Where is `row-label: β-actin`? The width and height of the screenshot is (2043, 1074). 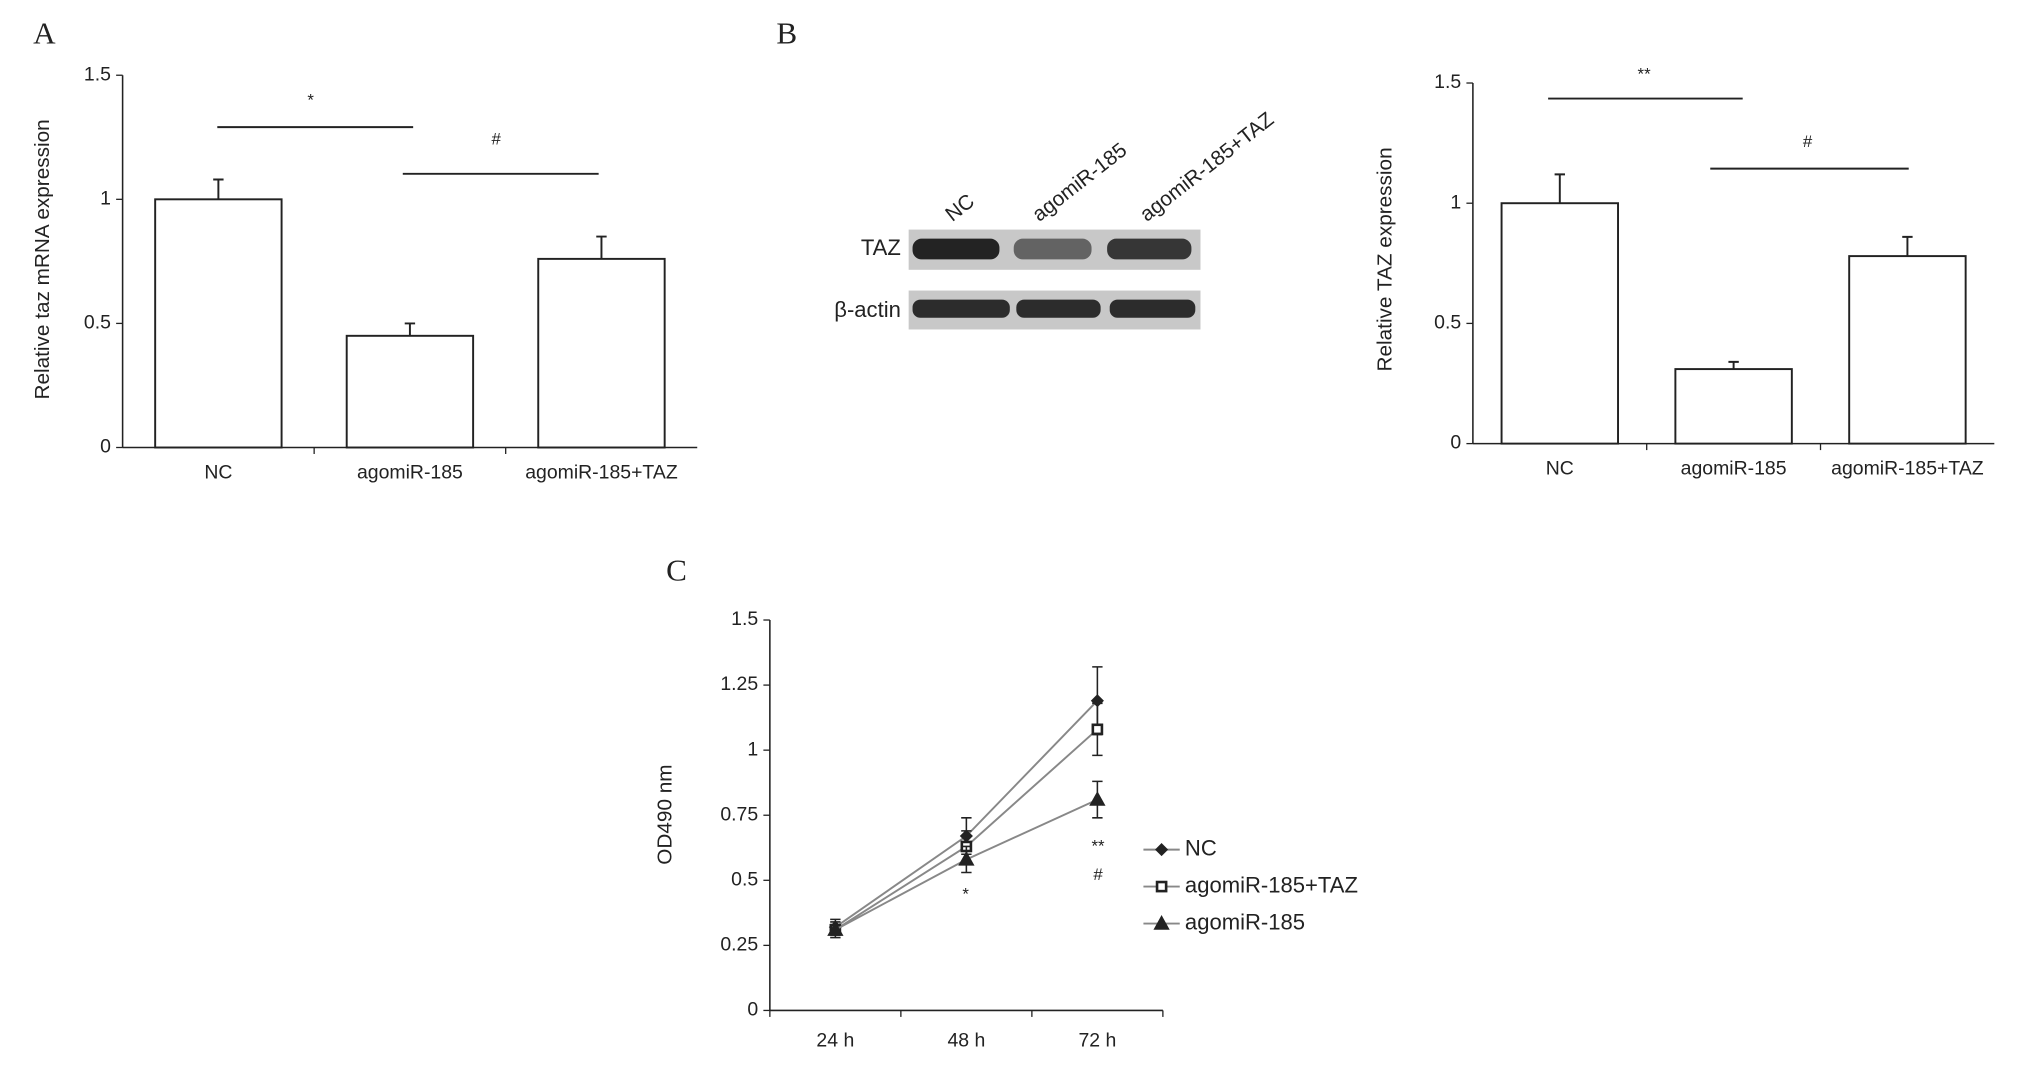
row-label: β-actin is located at coordinates (867, 309).